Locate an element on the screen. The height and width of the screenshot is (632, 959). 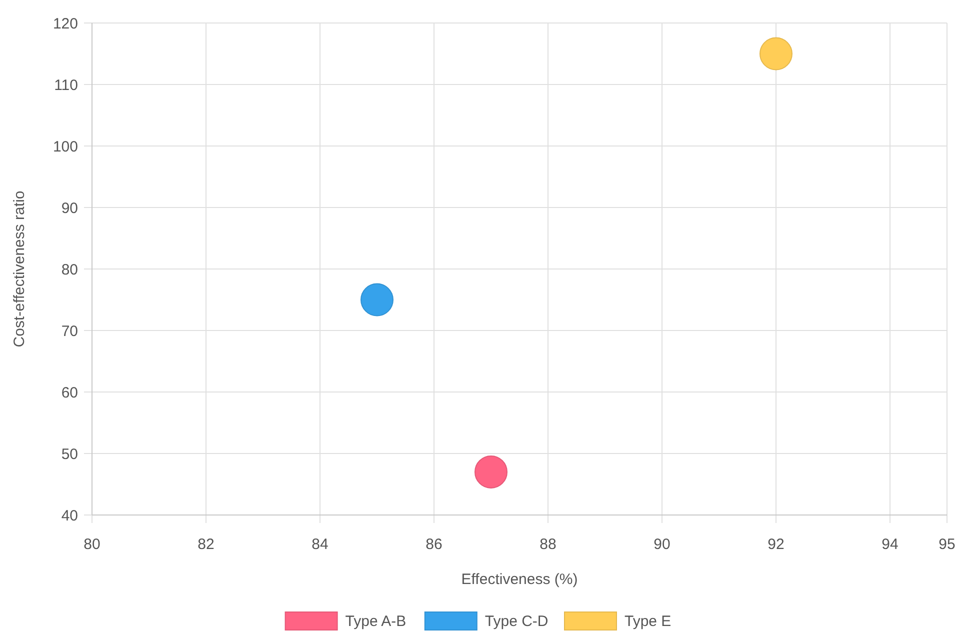
y-tick-label: 120 is located at coordinates (65, 23).